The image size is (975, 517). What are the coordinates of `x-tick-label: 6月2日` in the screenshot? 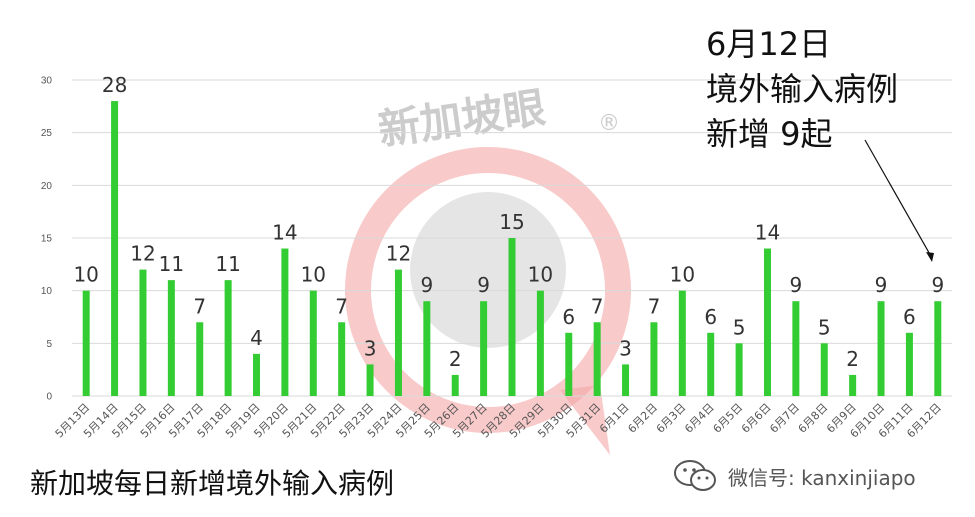 It's located at (642, 418).